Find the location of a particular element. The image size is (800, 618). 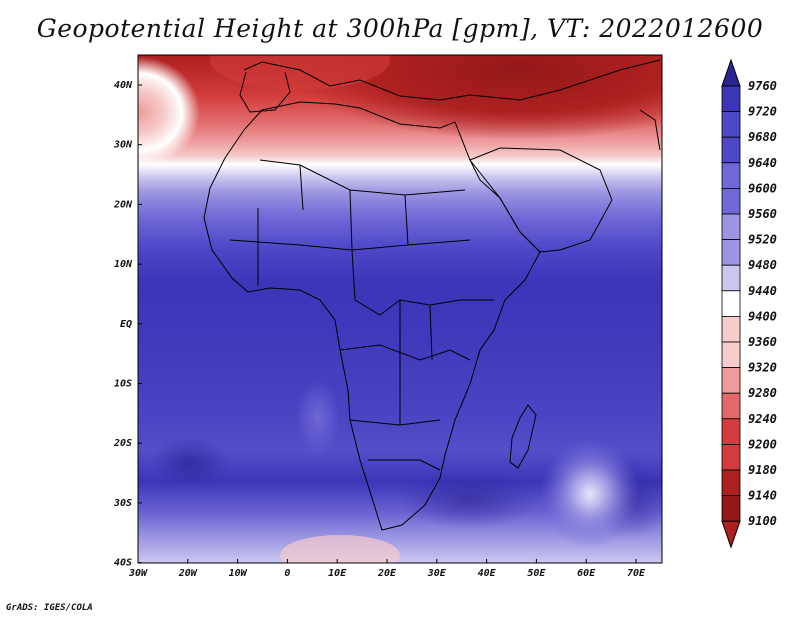

colorbar-label-9140: 9140 is located at coordinates (762, 496).